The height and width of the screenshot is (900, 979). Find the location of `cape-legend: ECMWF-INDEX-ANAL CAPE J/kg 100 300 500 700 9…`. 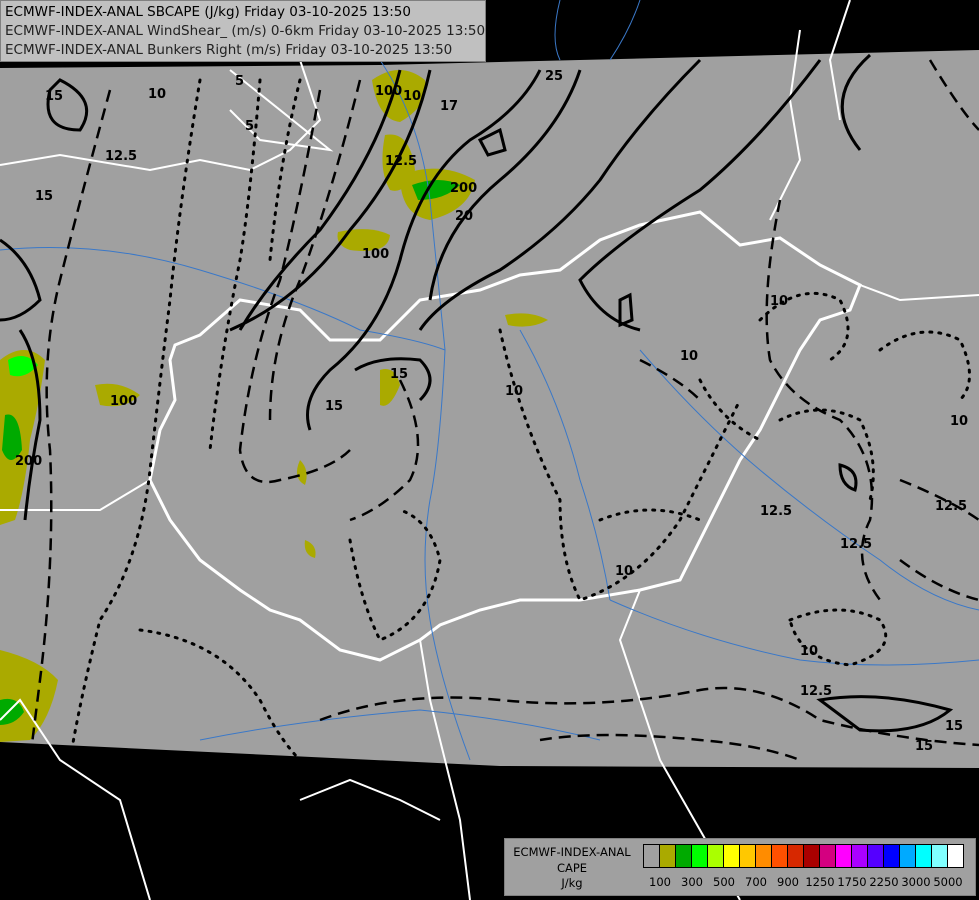

cape-legend: ECMWF-INDEX-ANAL CAPE J/kg 100 300 500 700 9… is located at coordinates (740, 867).